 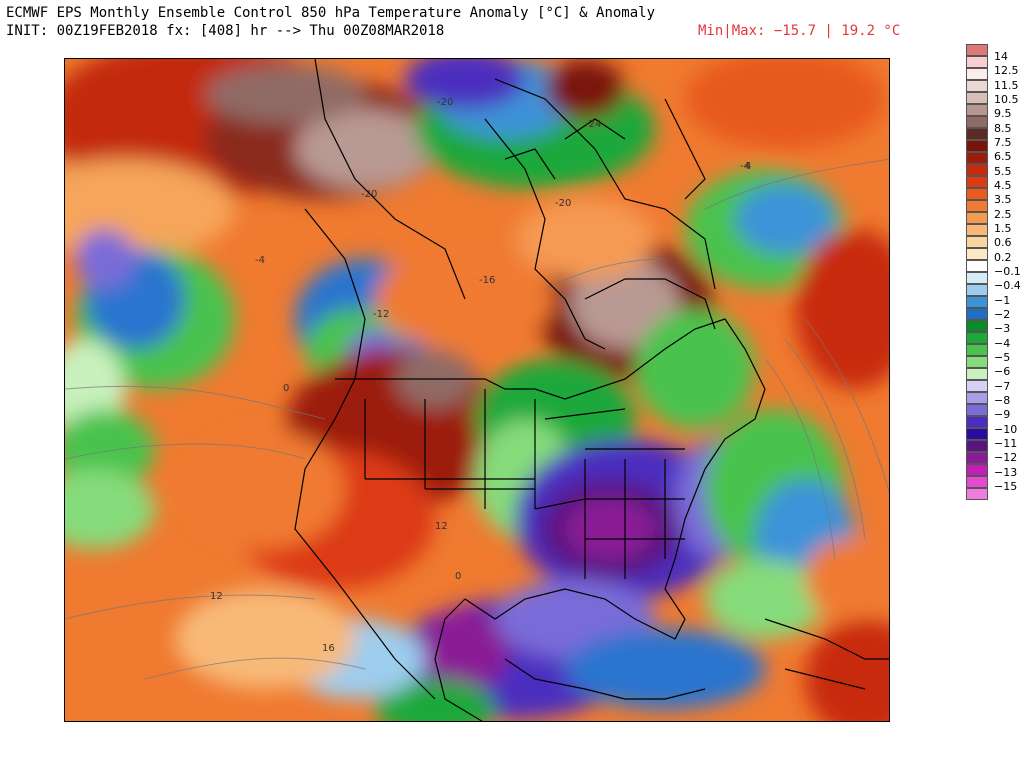 I want to click on legend-label: −2, so click(x=1002, y=314).